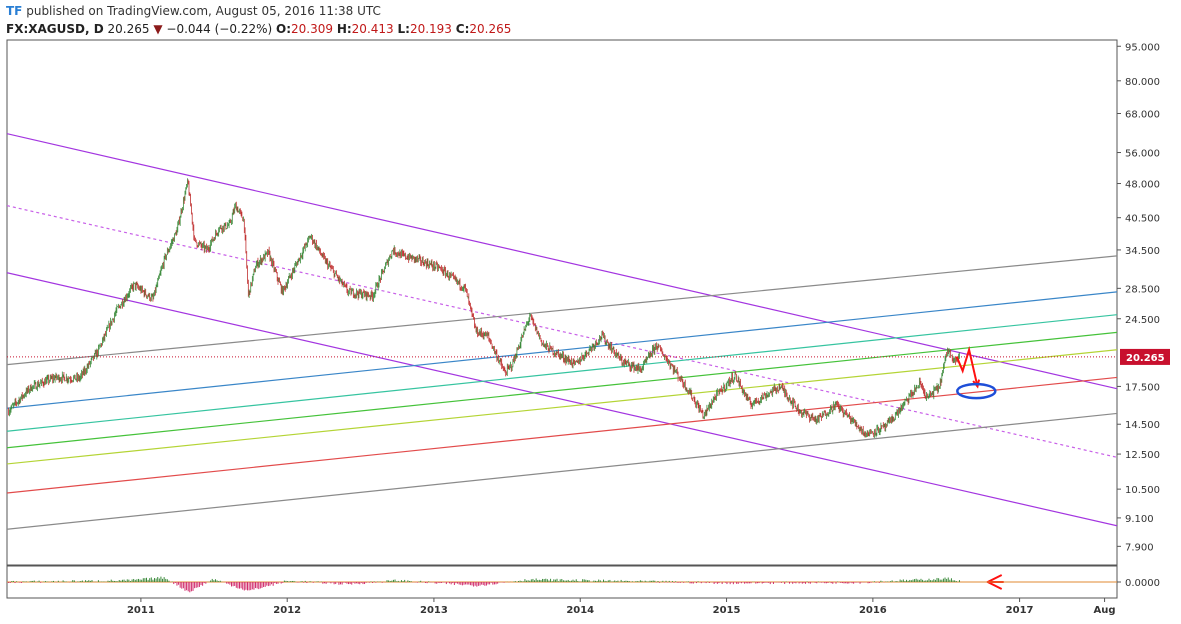  I want to click on last-price-badge, so click(1145, 356).